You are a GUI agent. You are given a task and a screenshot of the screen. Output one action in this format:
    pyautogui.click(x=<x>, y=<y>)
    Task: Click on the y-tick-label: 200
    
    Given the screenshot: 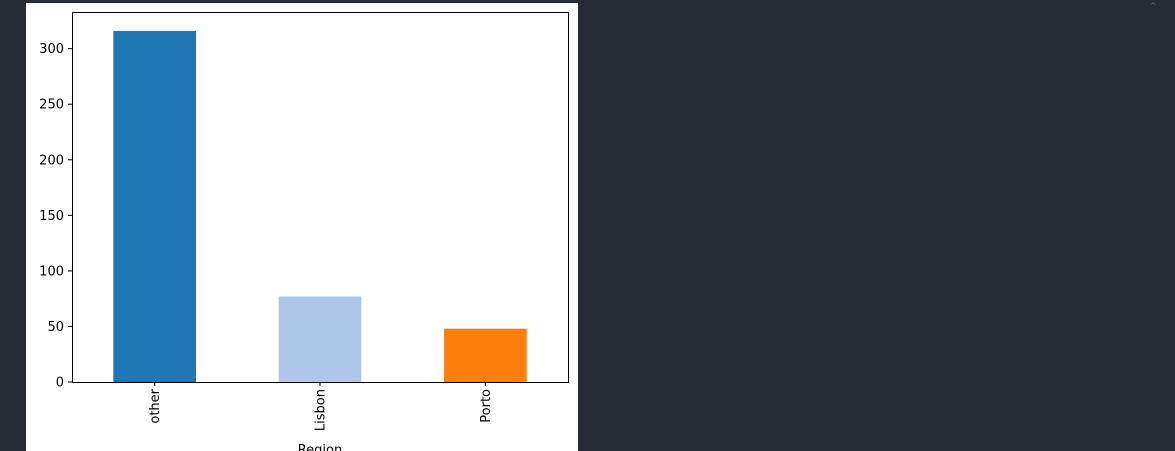 What is the action you would take?
    pyautogui.click(x=51, y=160)
    